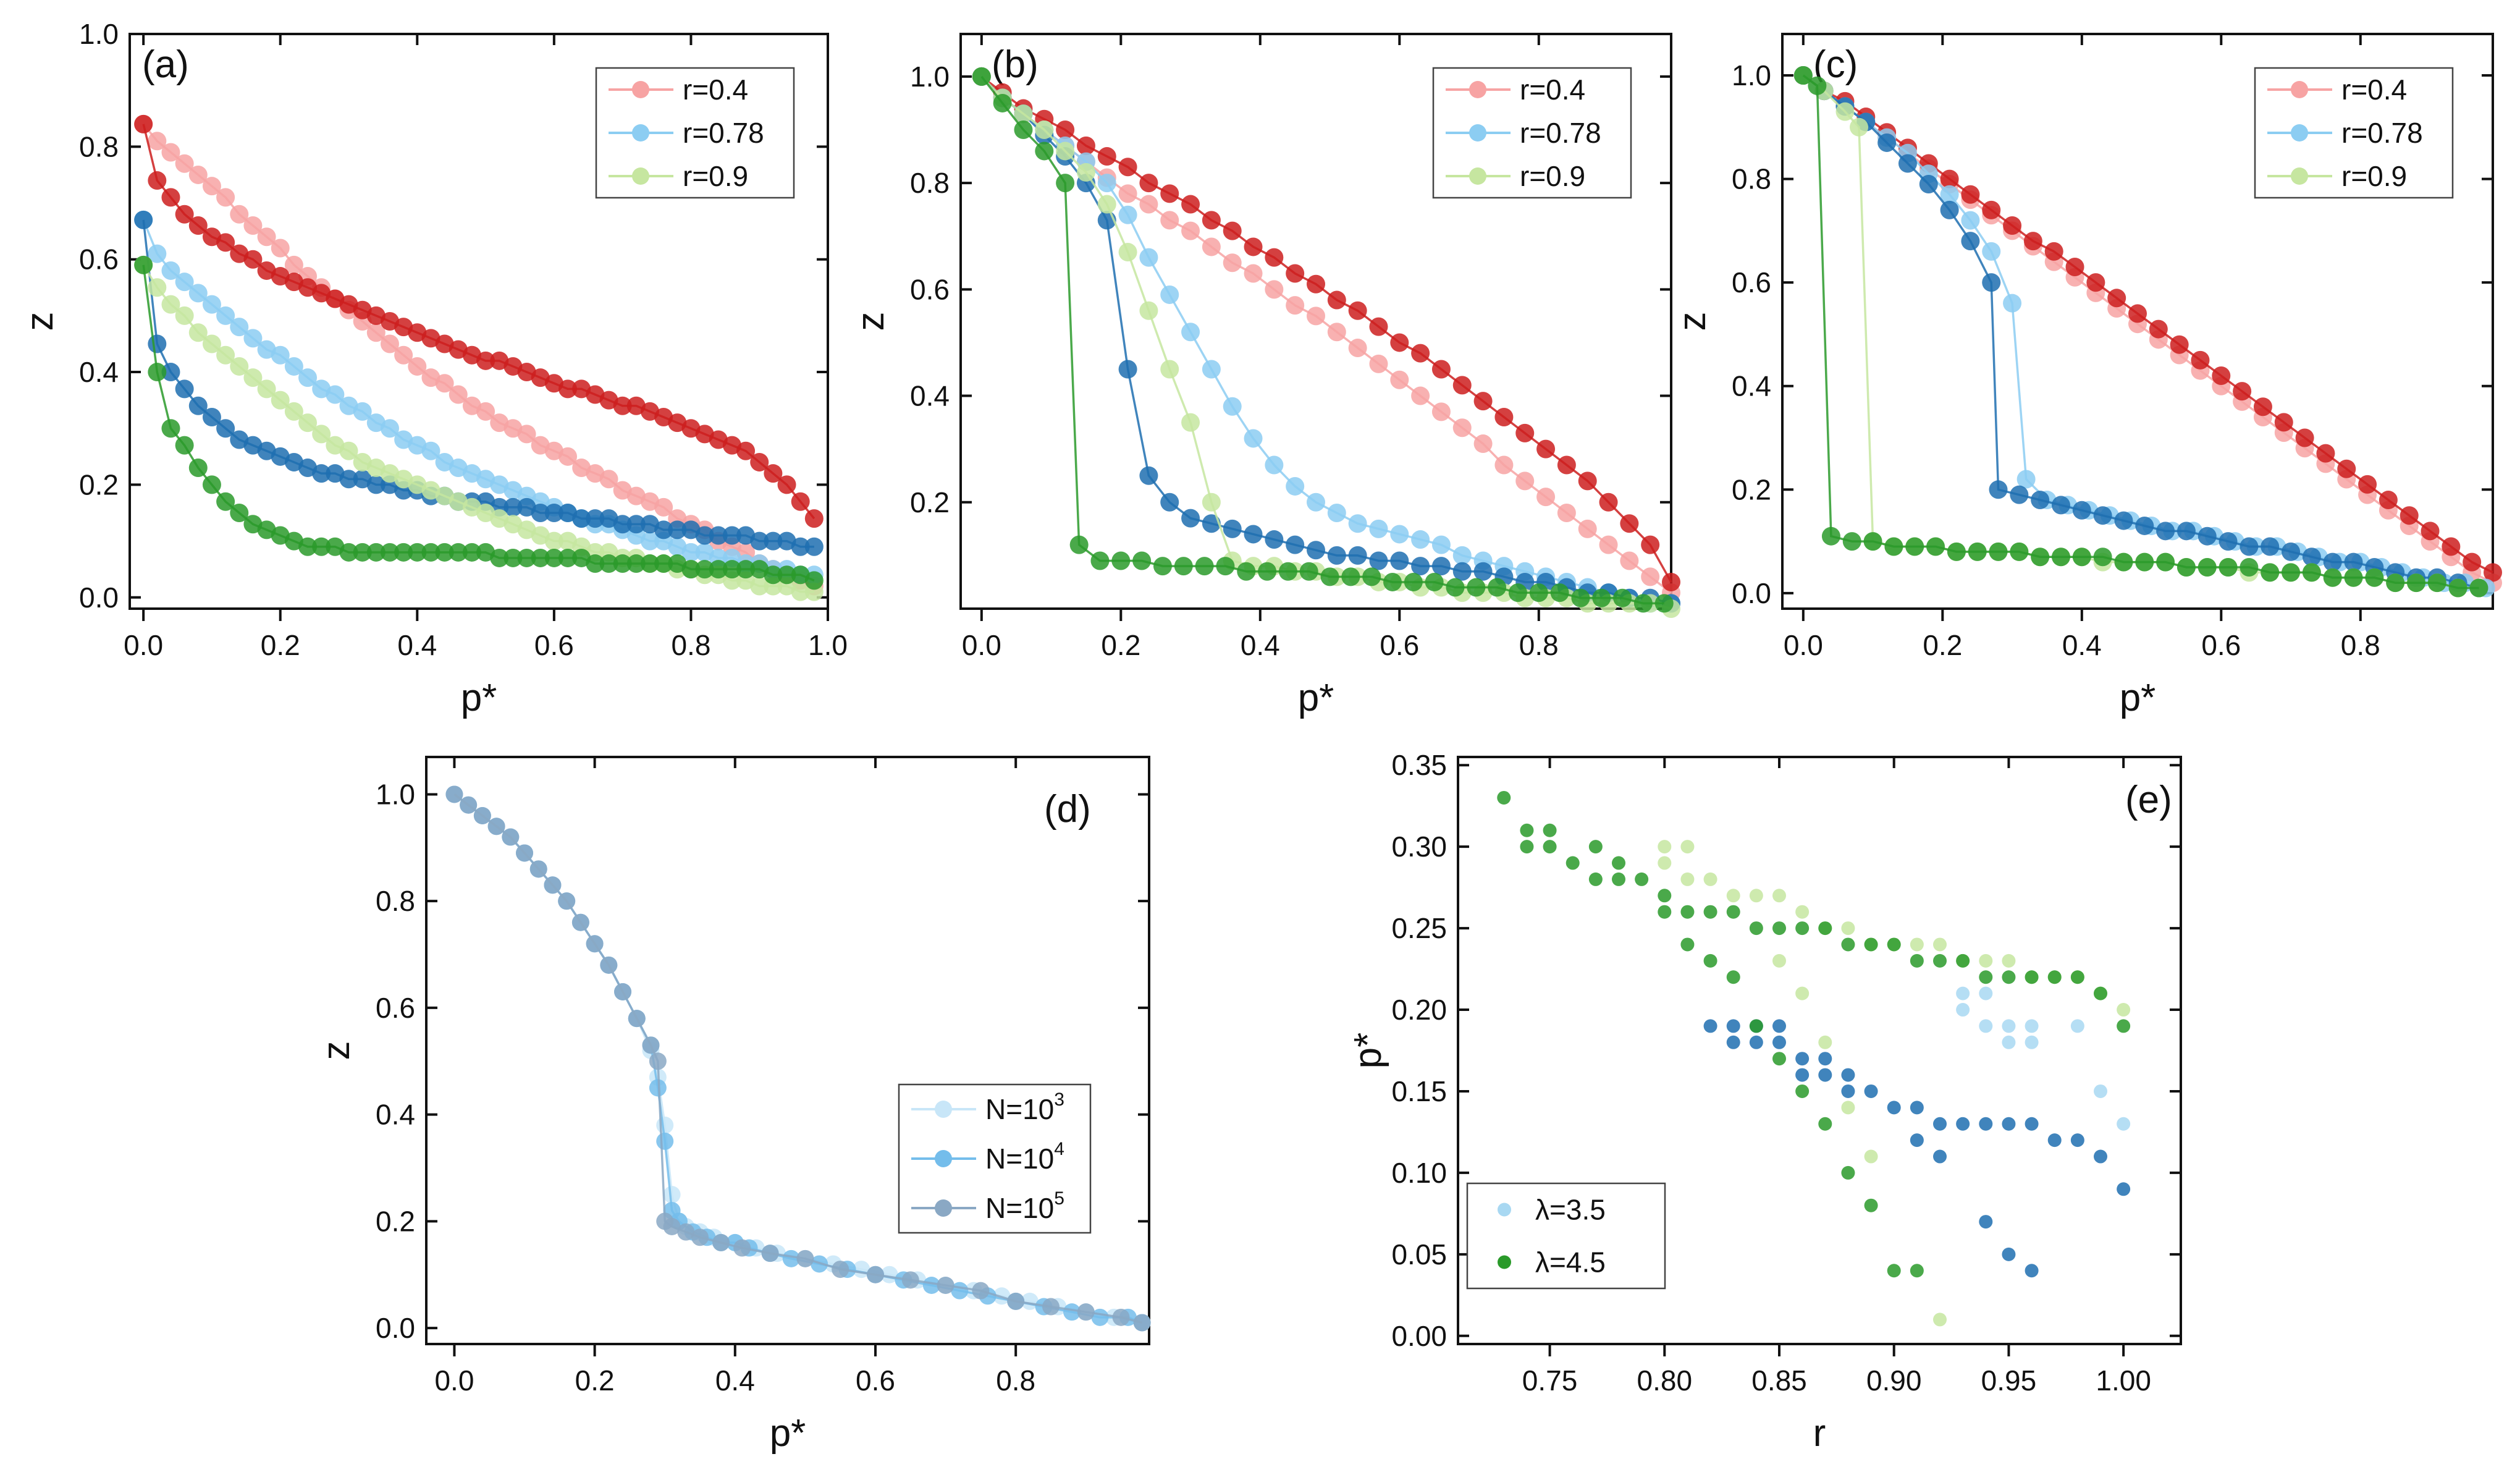  What do you see at coordinates (1419, 1091) in the screenshot?
I see `y-tick-label: 0.15` at bounding box center [1419, 1091].